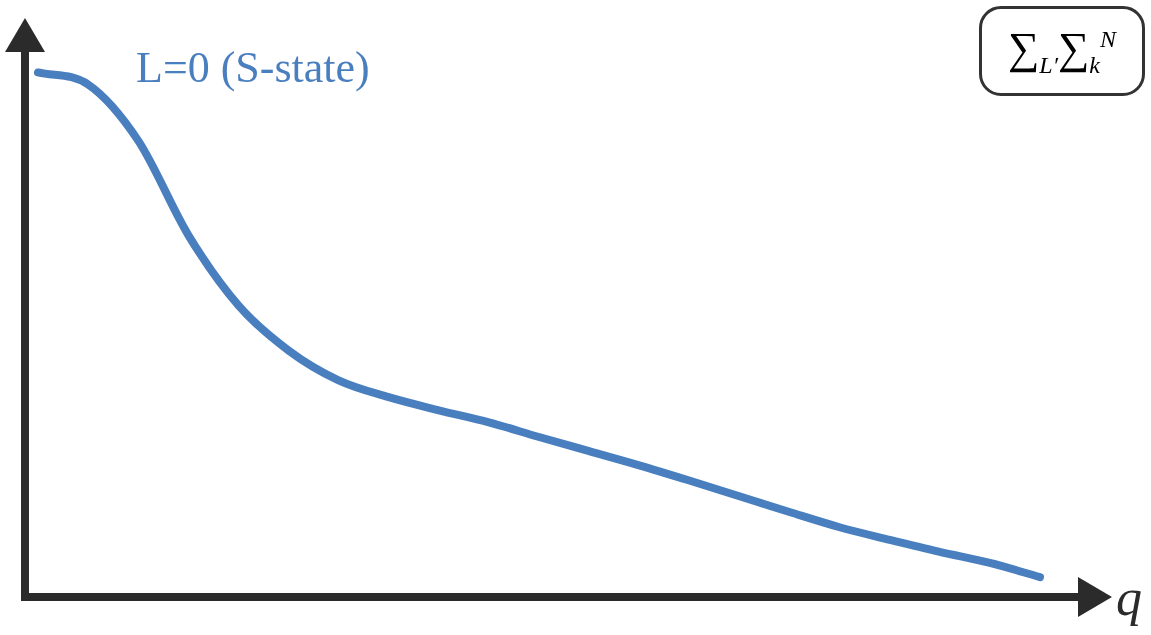 The image size is (1151, 635). Describe the element at coordinates (1129, 597) in the screenshot. I see `x-axis-title: q` at that location.